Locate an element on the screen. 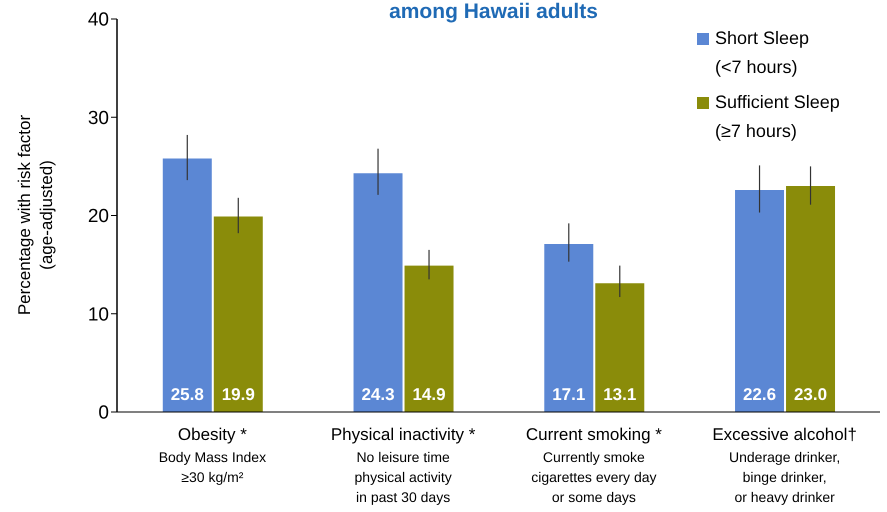  y-tick-label: 30 is located at coordinates (98, 118).